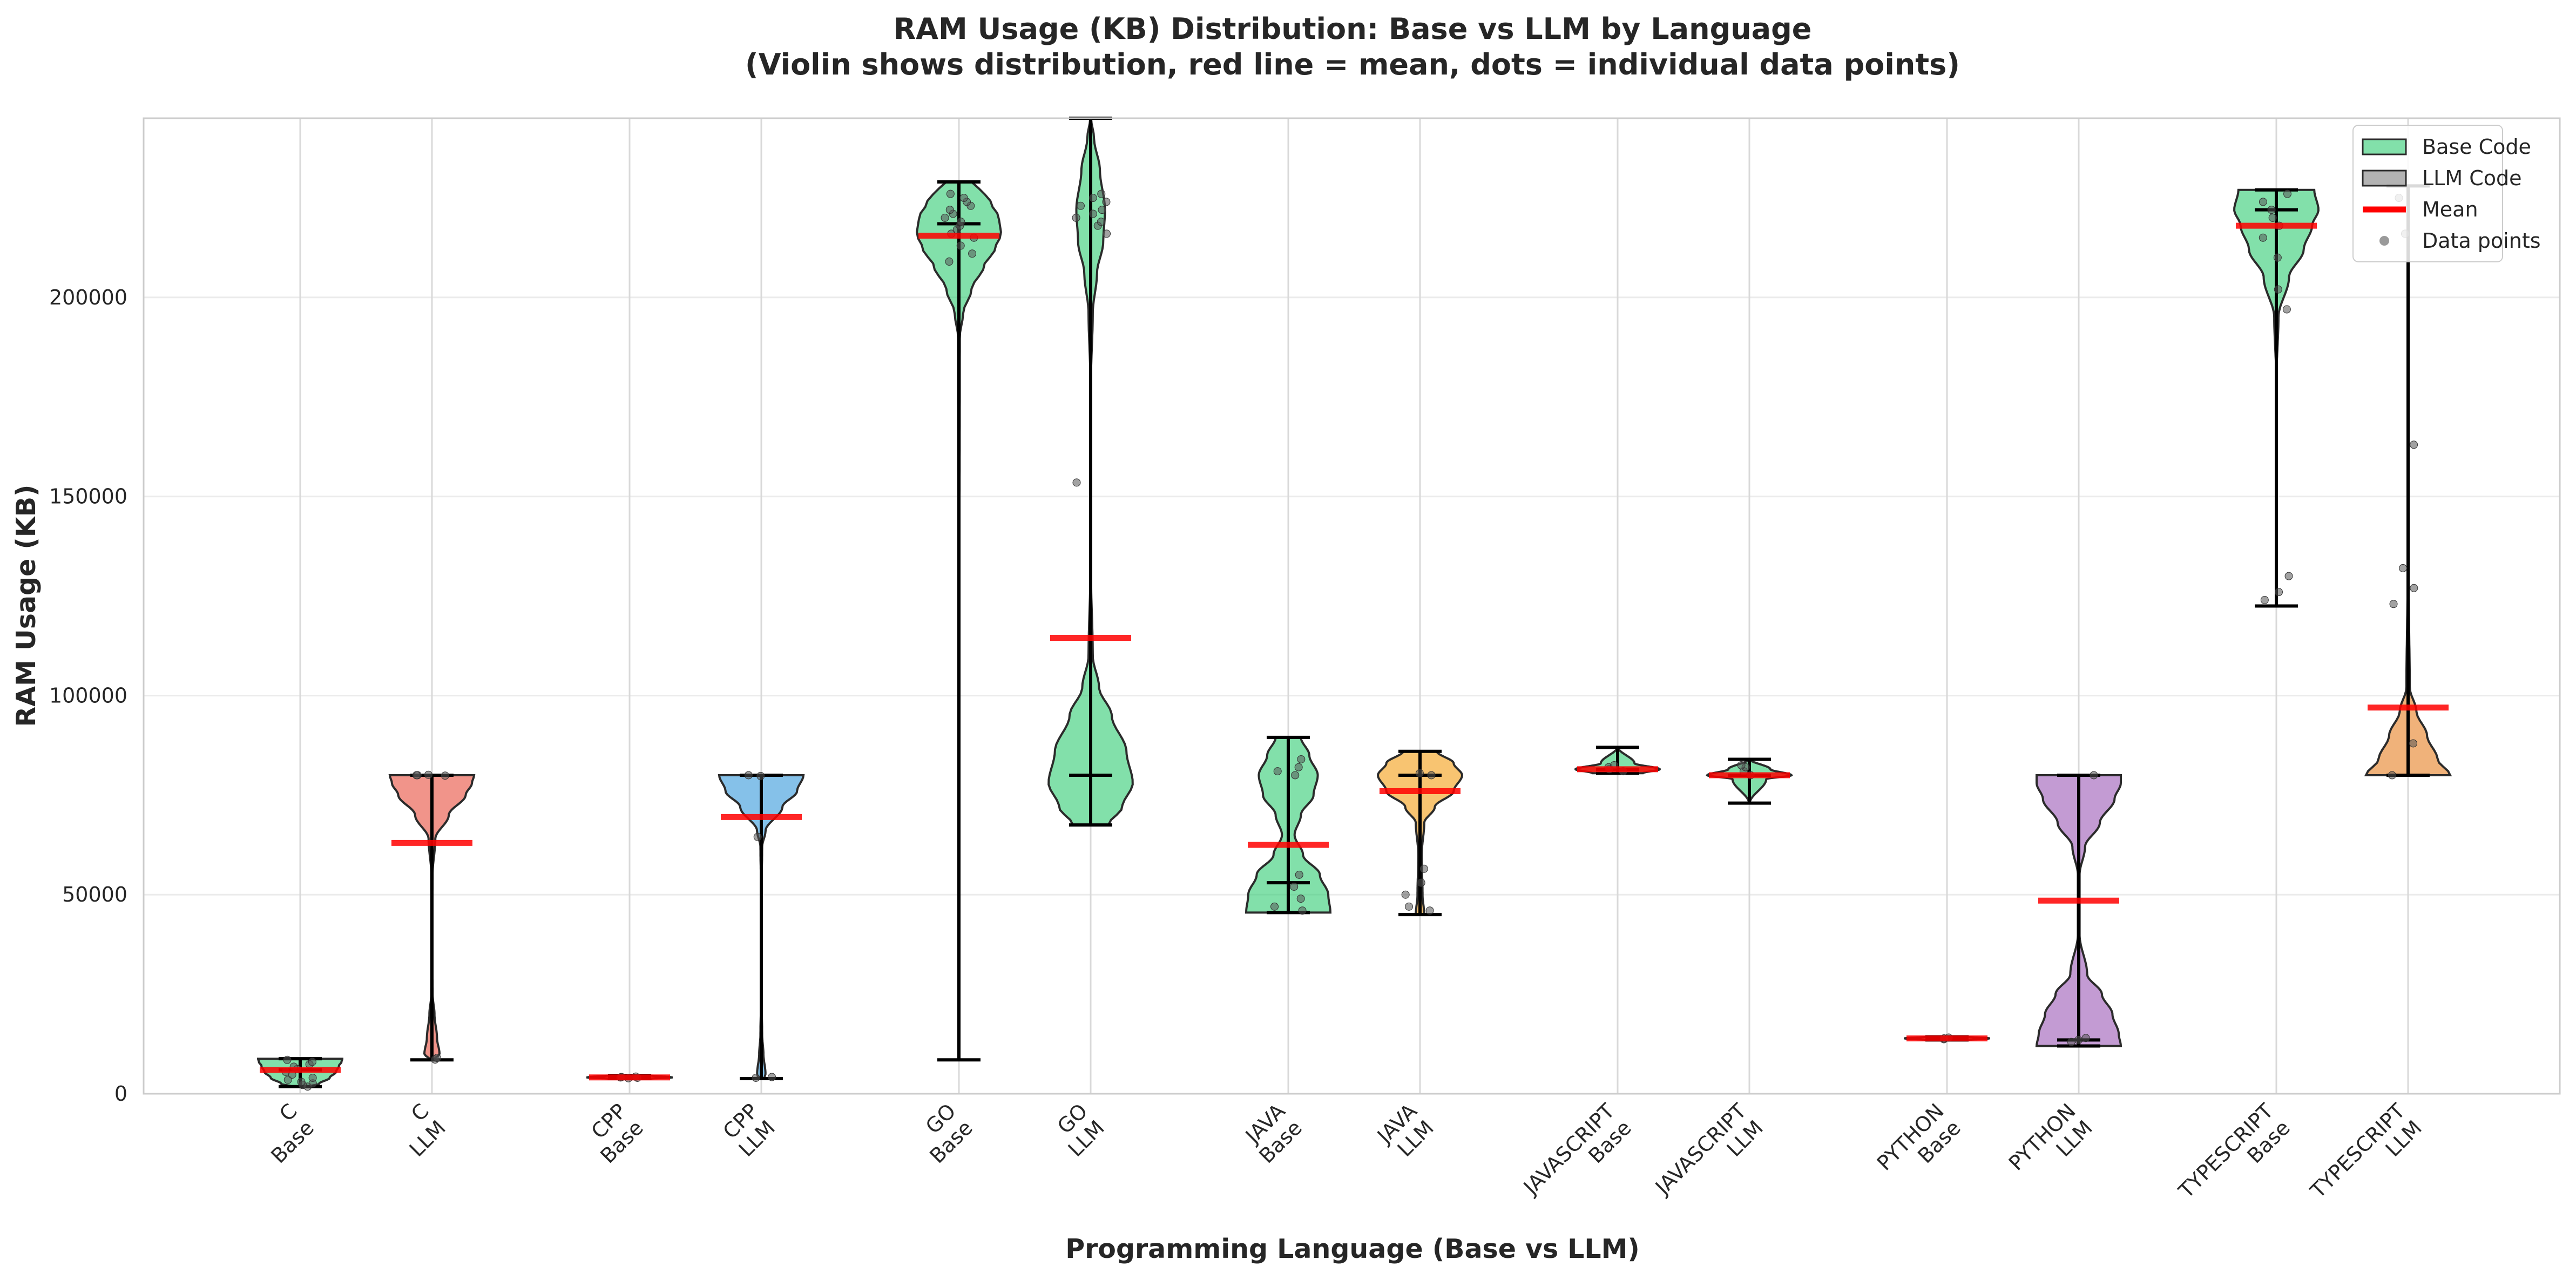 The height and width of the screenshot is (1280, 2576). Describe the element at coordinates (88, 297) in the screenshot. I see `y-tick-label: 200000` at that location.